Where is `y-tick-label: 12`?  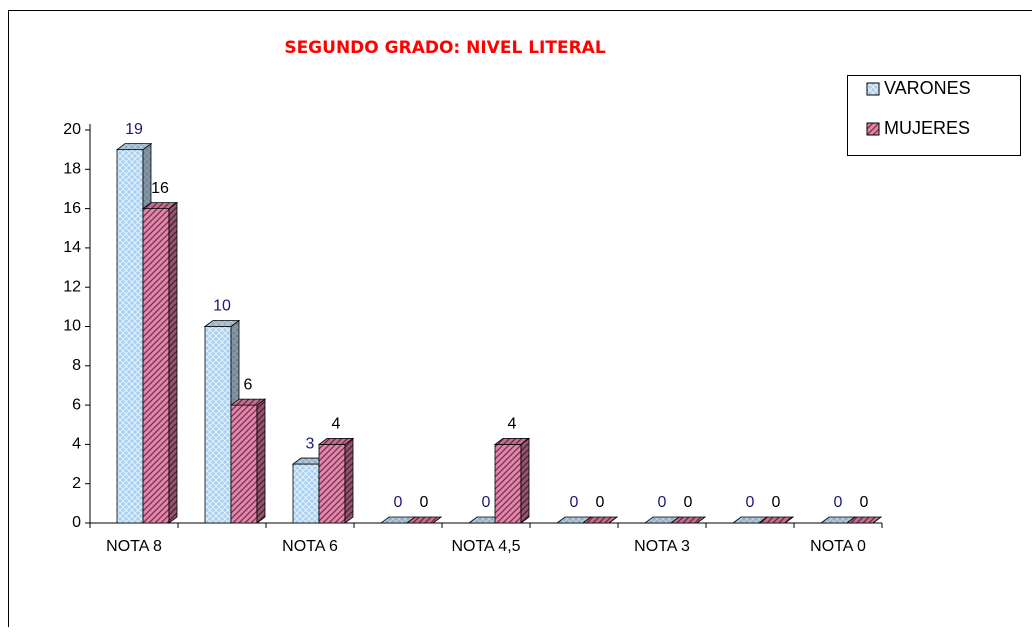
y-tick-label: 12 is located at coordinates (72, 286).